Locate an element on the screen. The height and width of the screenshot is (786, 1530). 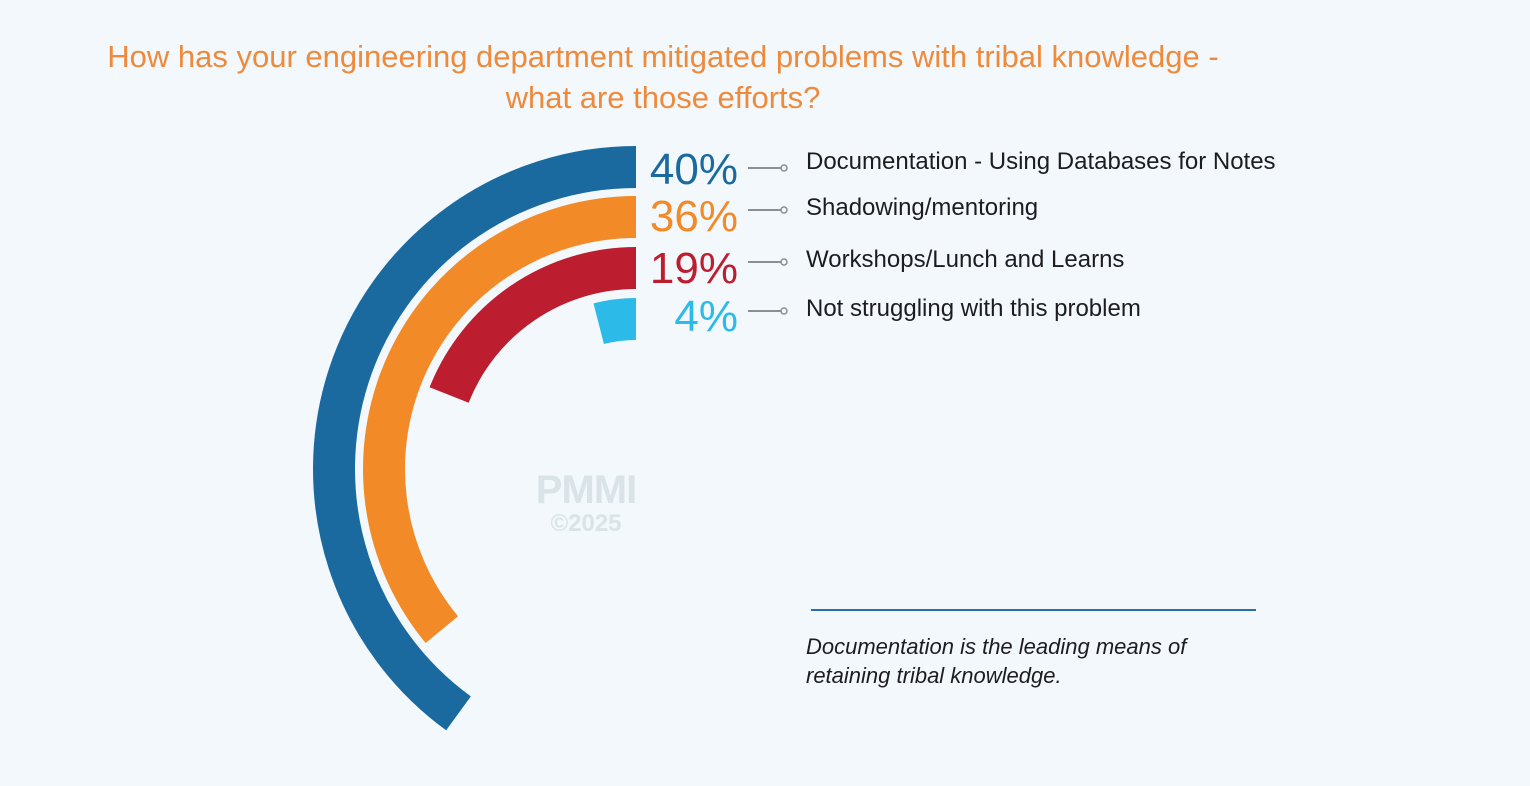
watermark-copyright: ©2025 is located at coordinates (586, 523).